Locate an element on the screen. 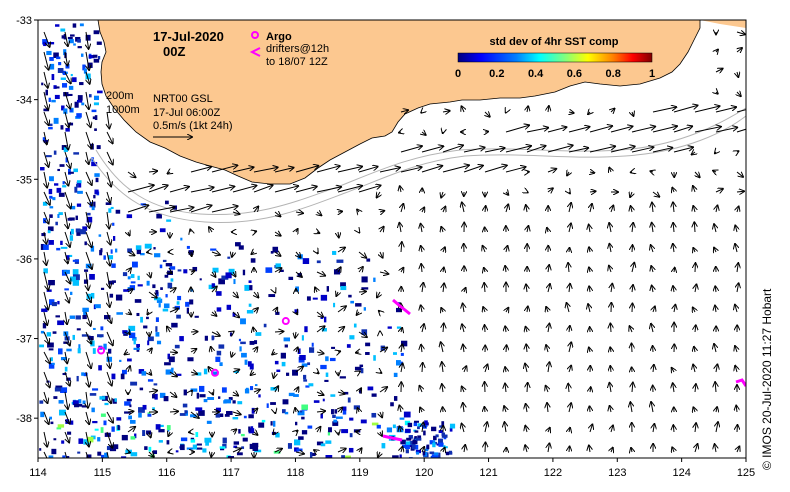  scale-label: 0.5m/s (1kt 24h) is located at coordinates (192, 126).